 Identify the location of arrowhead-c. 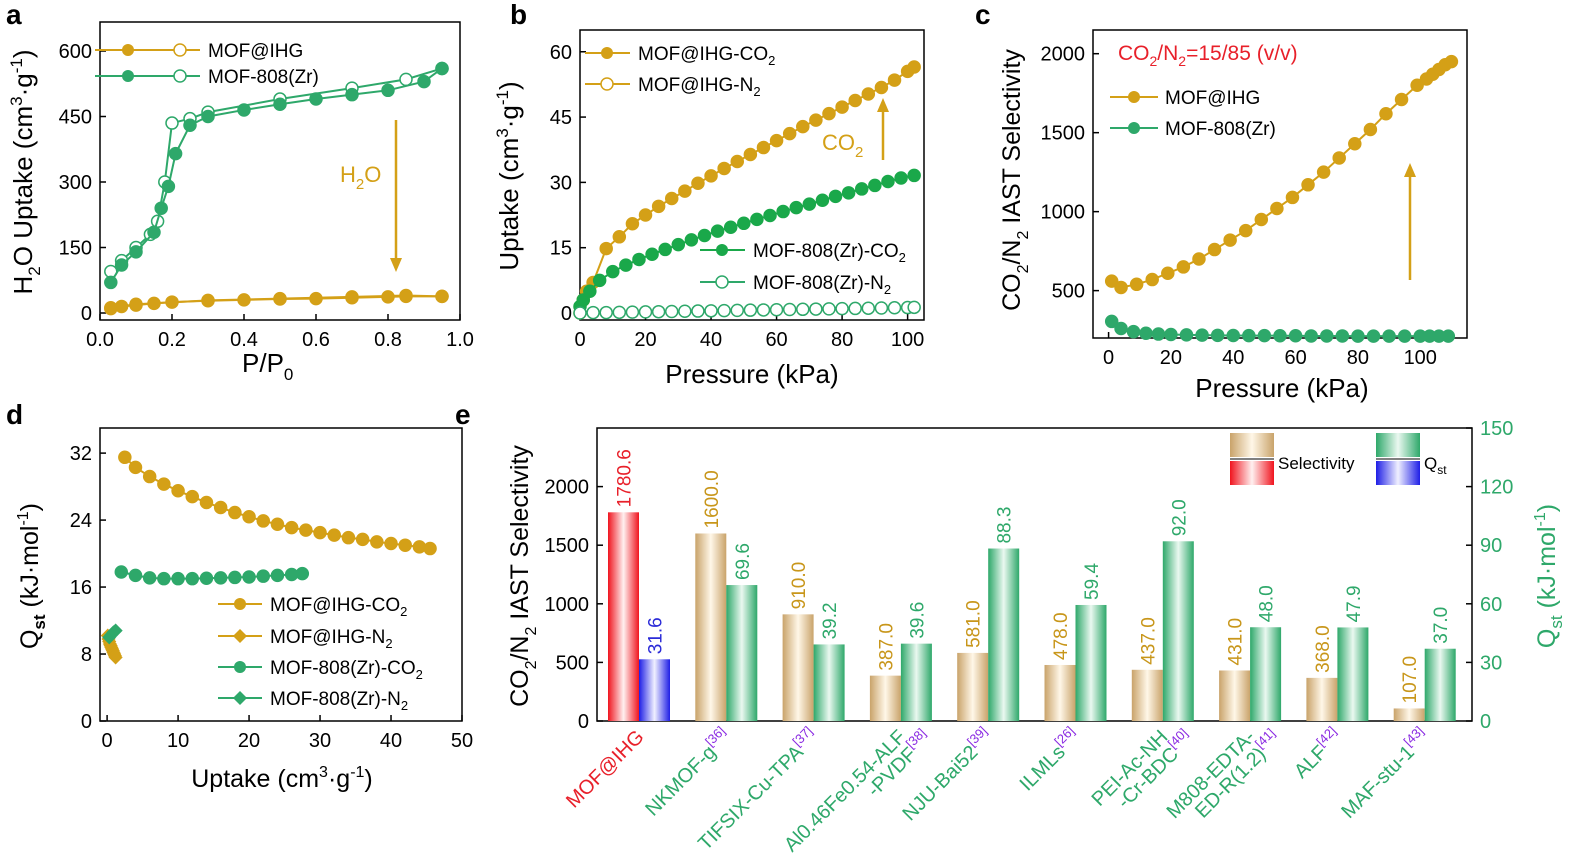
(1410, 170).